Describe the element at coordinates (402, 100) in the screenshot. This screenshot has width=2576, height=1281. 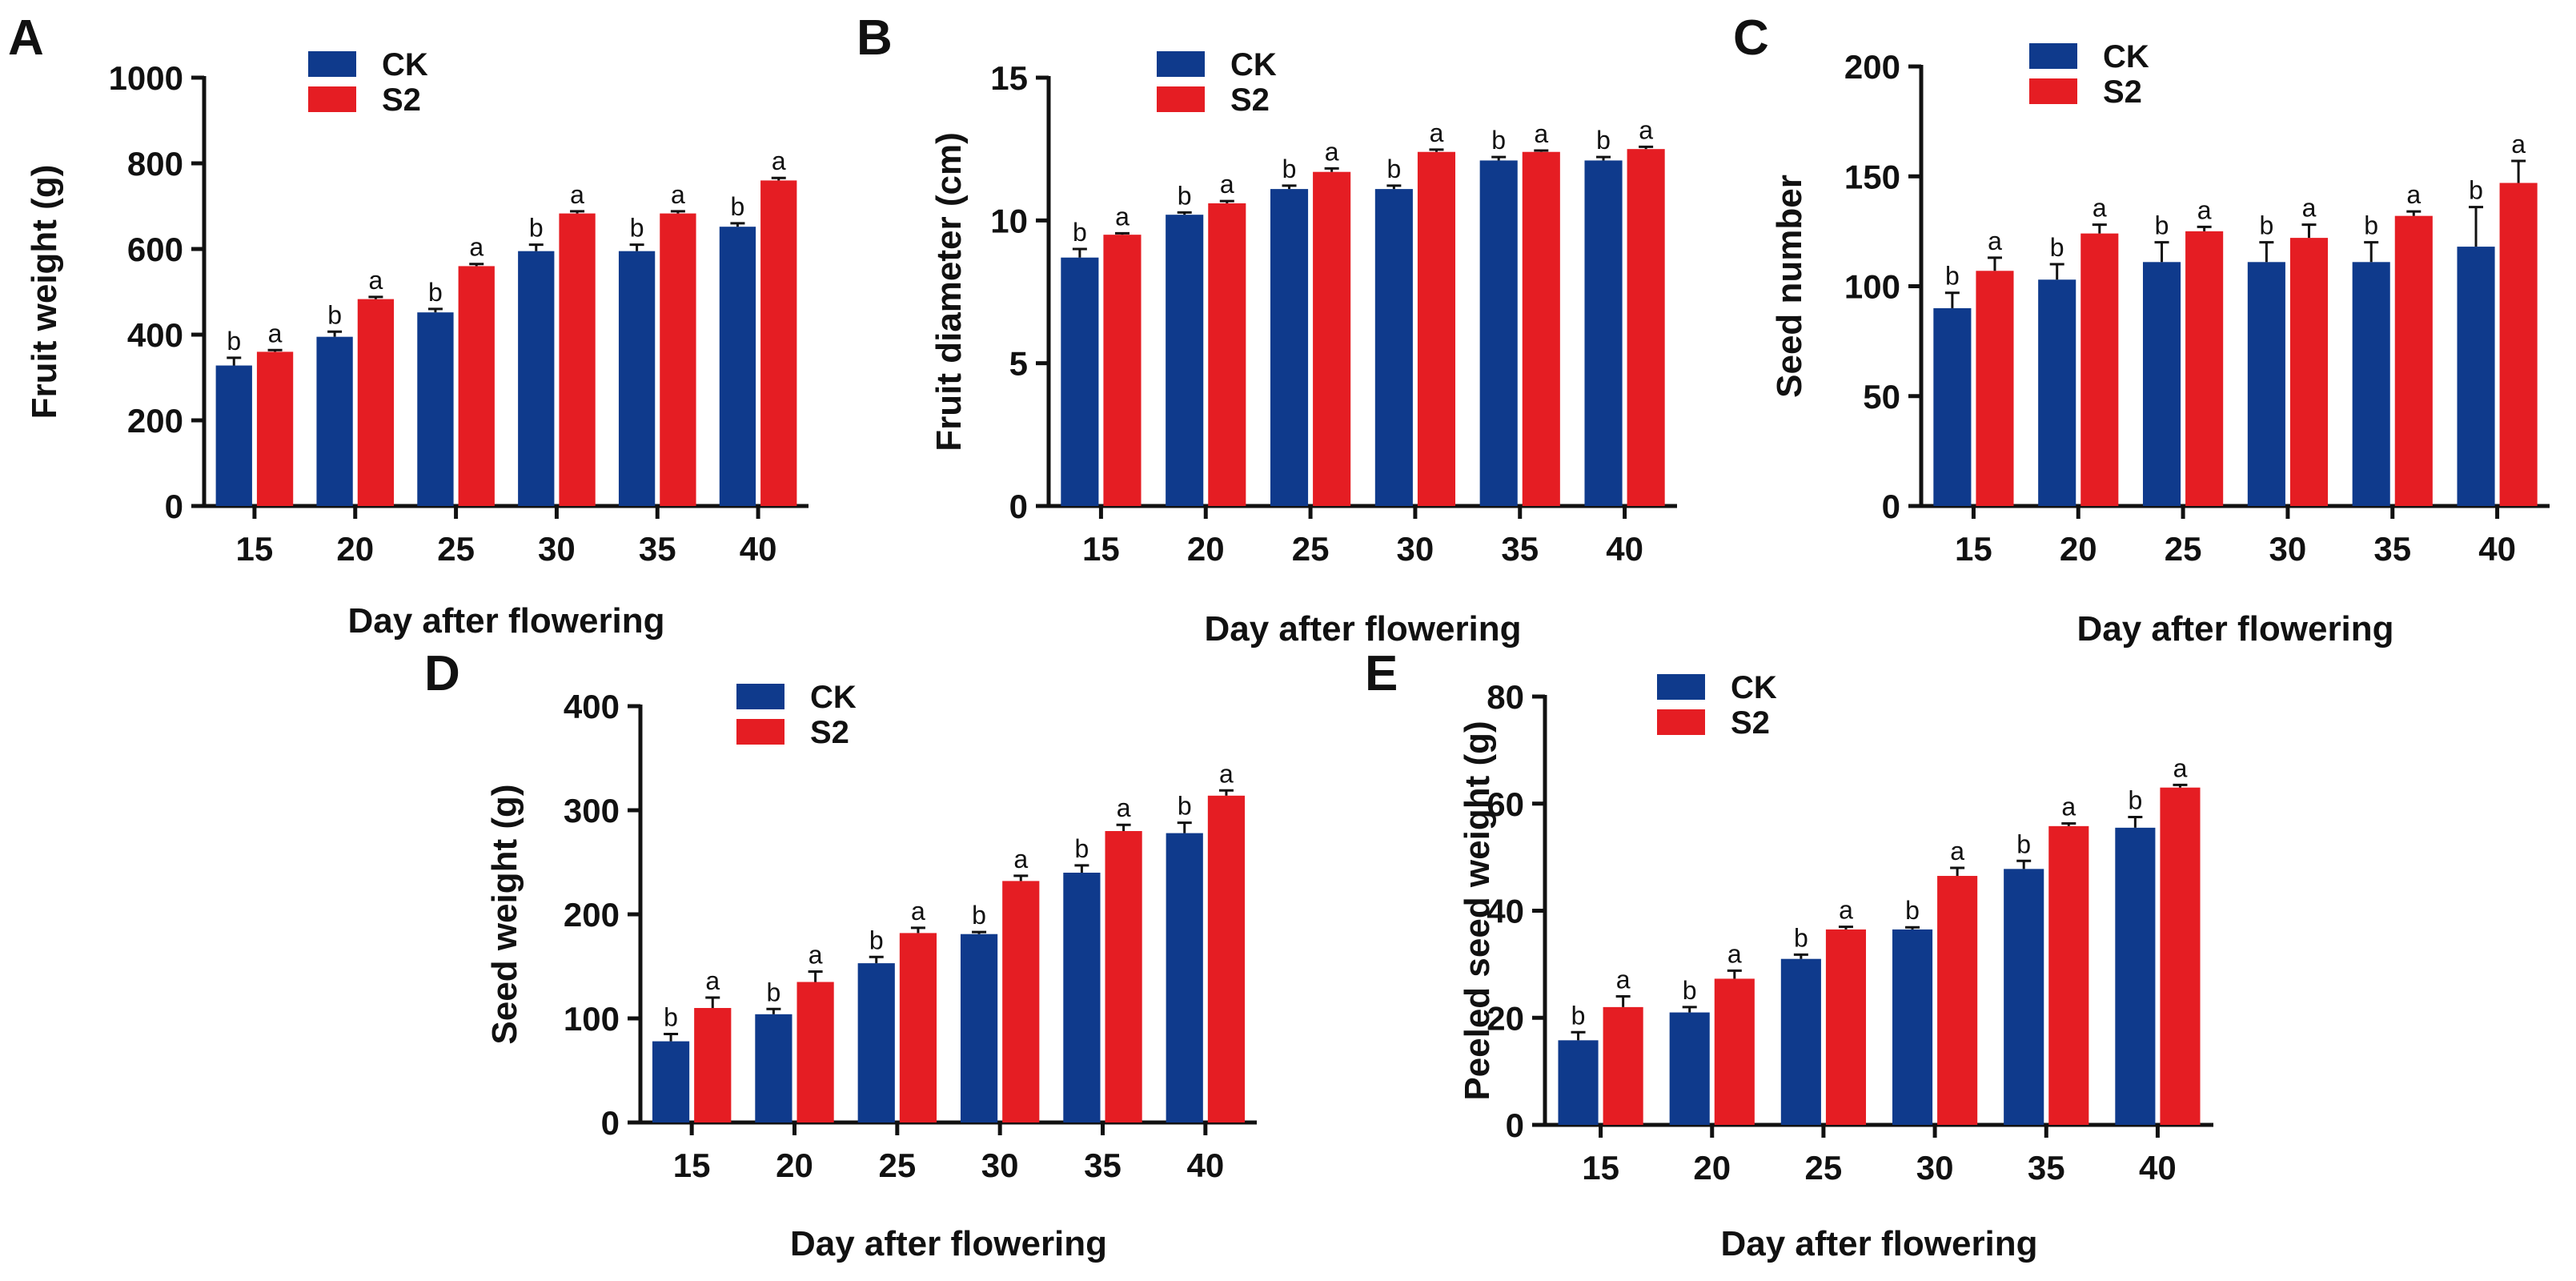
I see `legend-label-s2: S2` at that location.